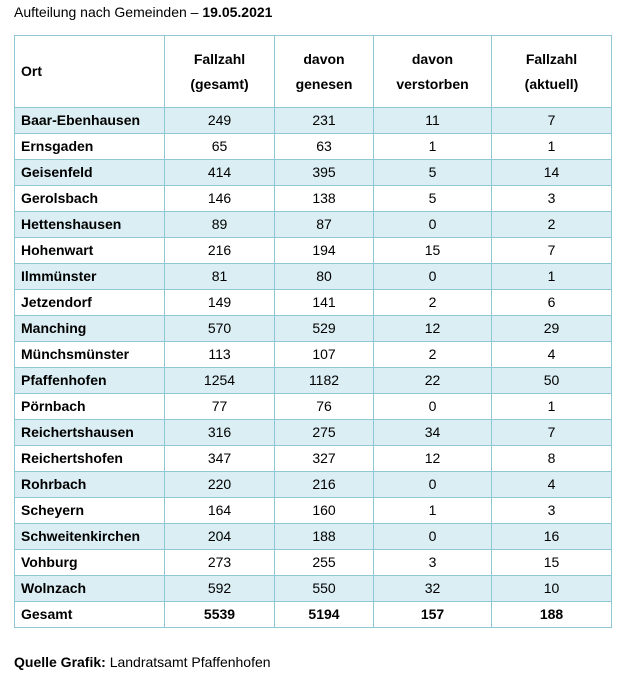  I want to click on total-gesamt: 5539, so click(219, 614).